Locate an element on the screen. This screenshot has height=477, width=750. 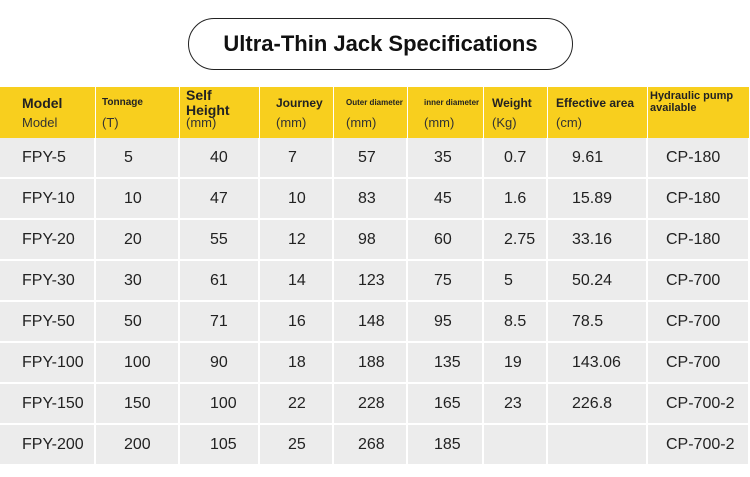
data-cell: 12 is located at coordinates (297, 240).